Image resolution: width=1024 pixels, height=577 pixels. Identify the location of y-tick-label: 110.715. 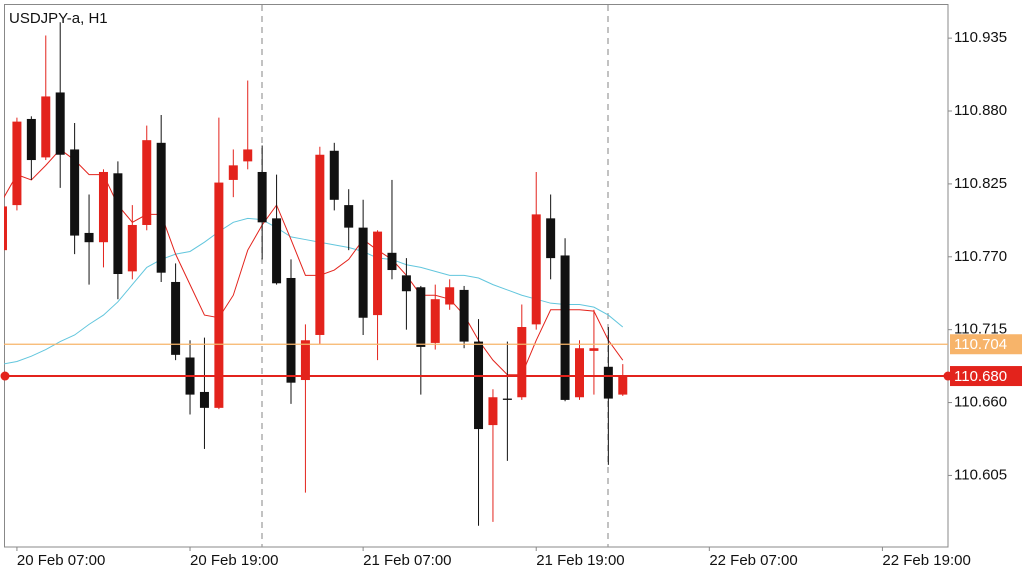
(980, 329).